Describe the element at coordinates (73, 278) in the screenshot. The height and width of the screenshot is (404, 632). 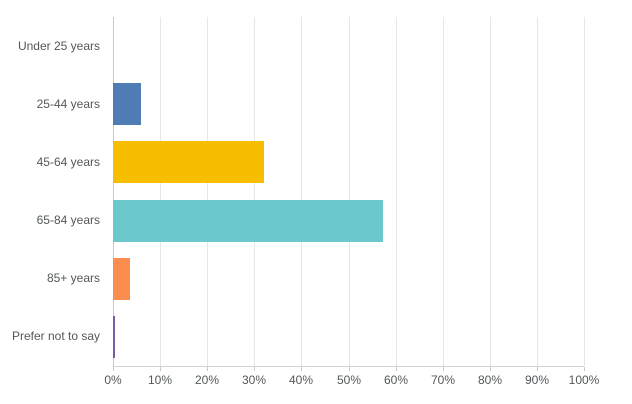
I see `category-label: 85+ years` at that location.